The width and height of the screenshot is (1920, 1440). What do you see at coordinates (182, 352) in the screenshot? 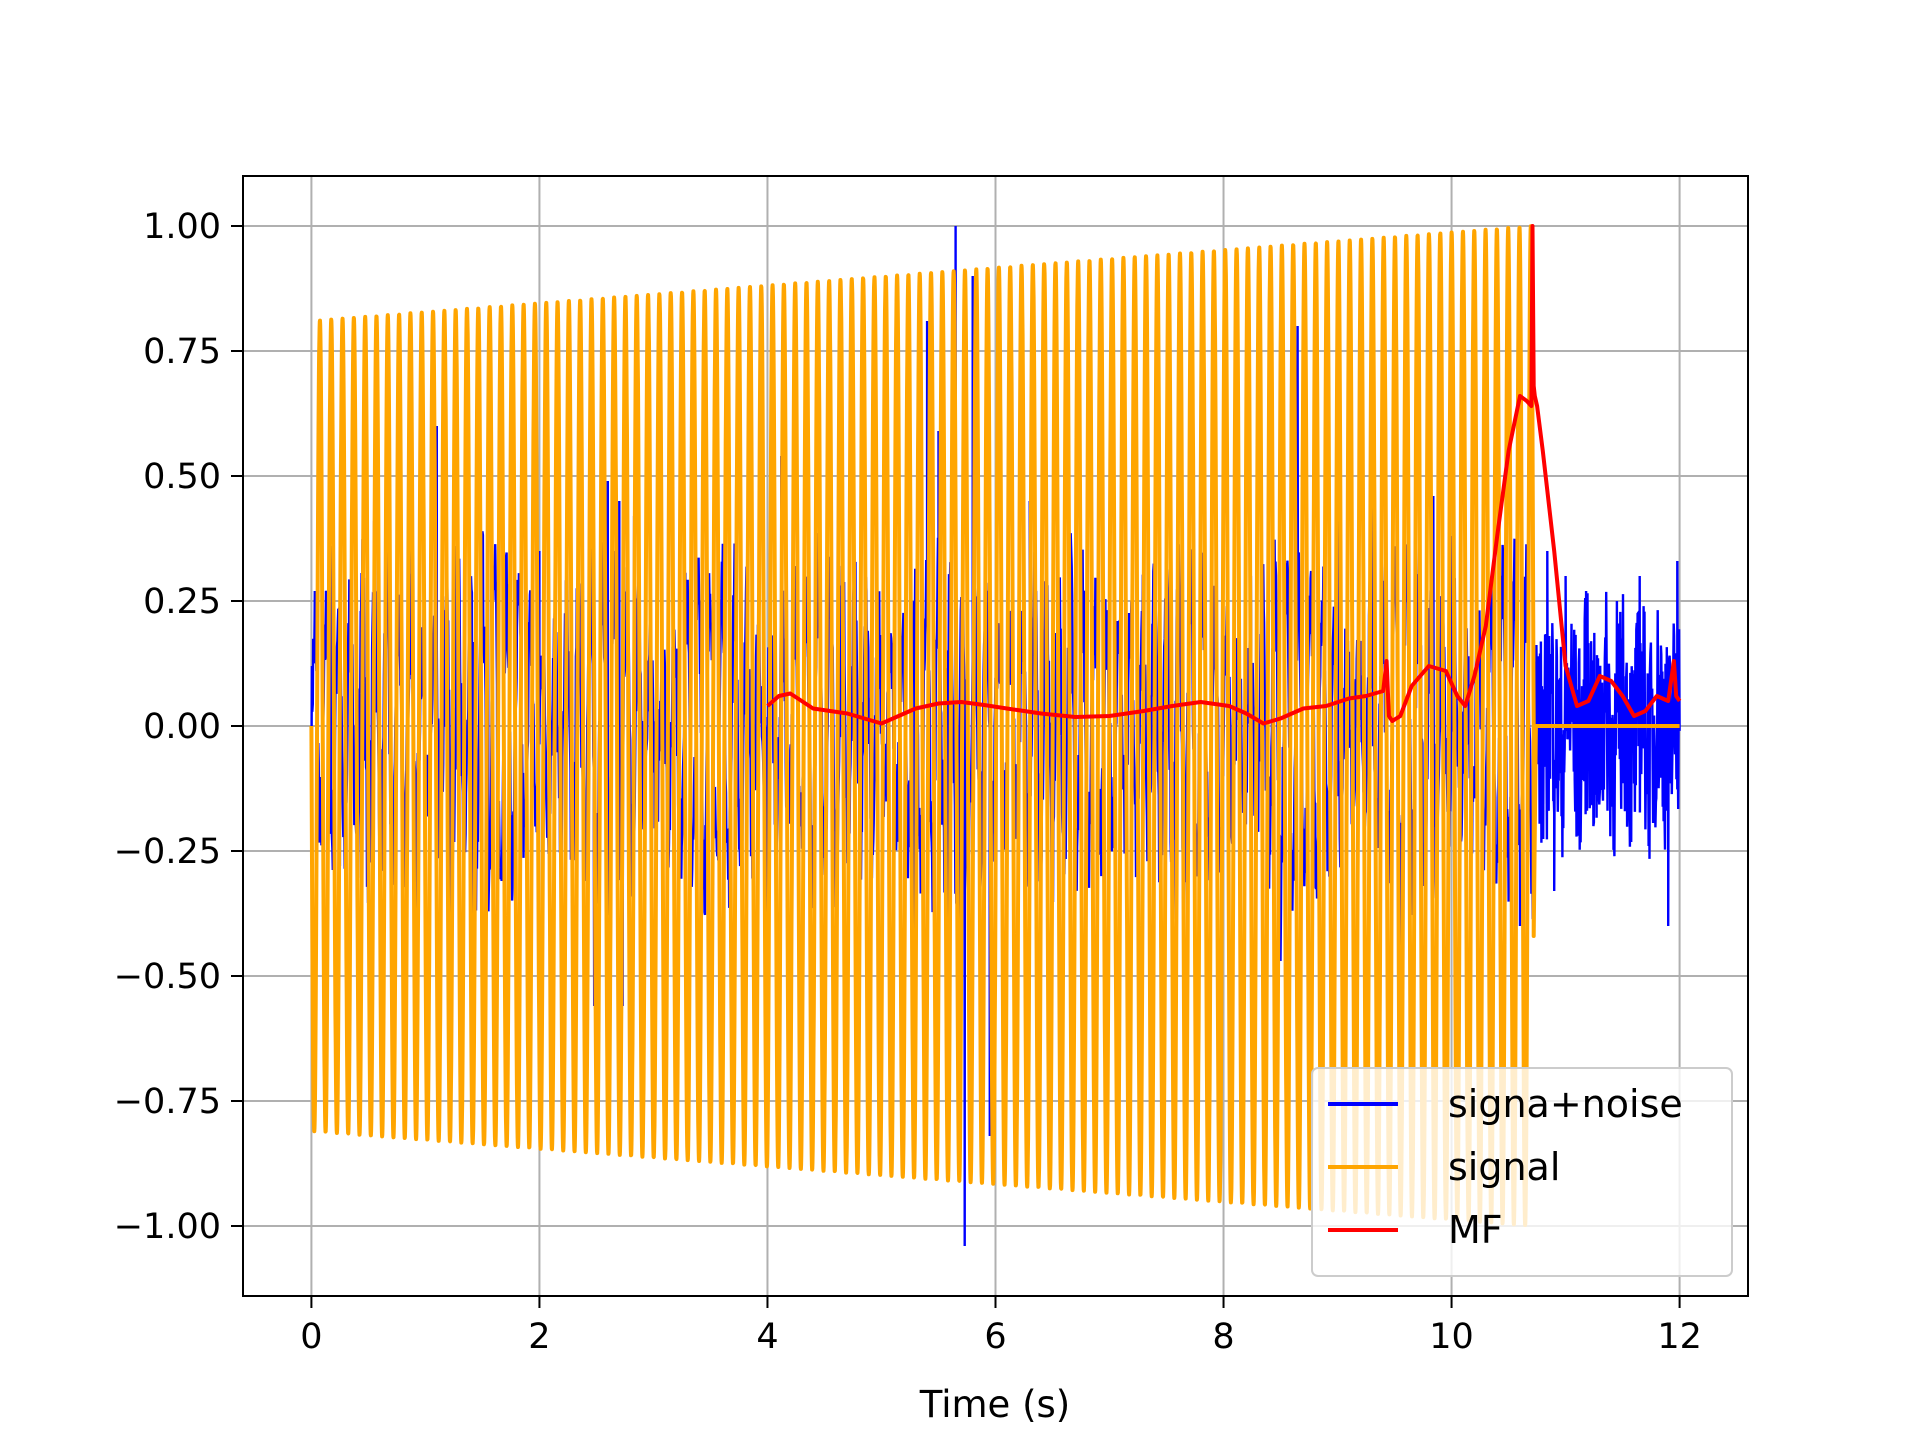
I see `y-tick-label: 0.75` at bounding box center [182, 352].